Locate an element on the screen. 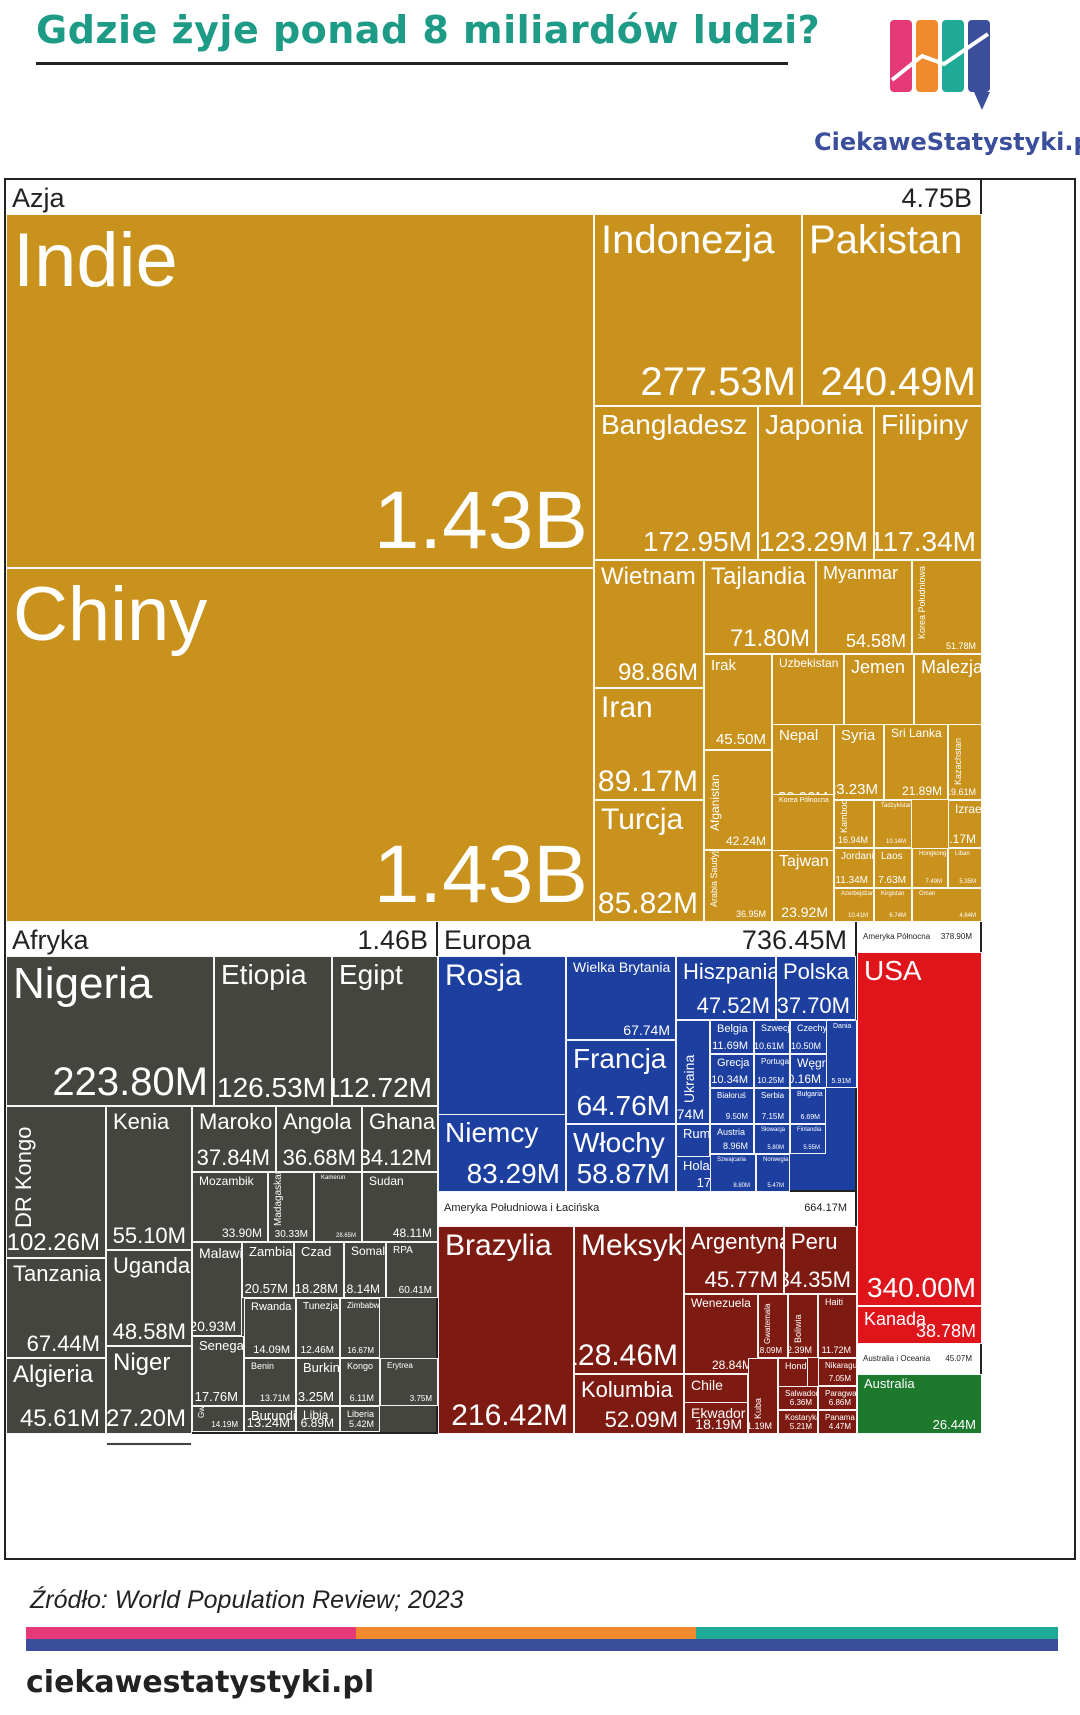 This screenshot has height=1715, width=1080. cell-value: 7.49M is located at coordinates (933, 882).